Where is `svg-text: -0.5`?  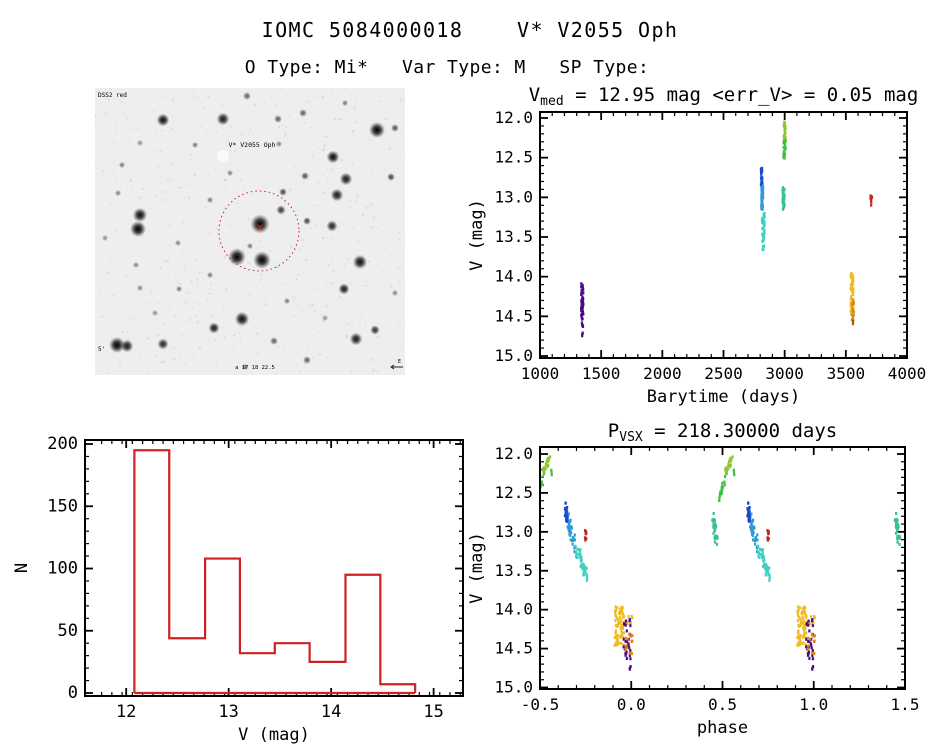 svg-text: -0.5 is located at coordinates (540, 704).